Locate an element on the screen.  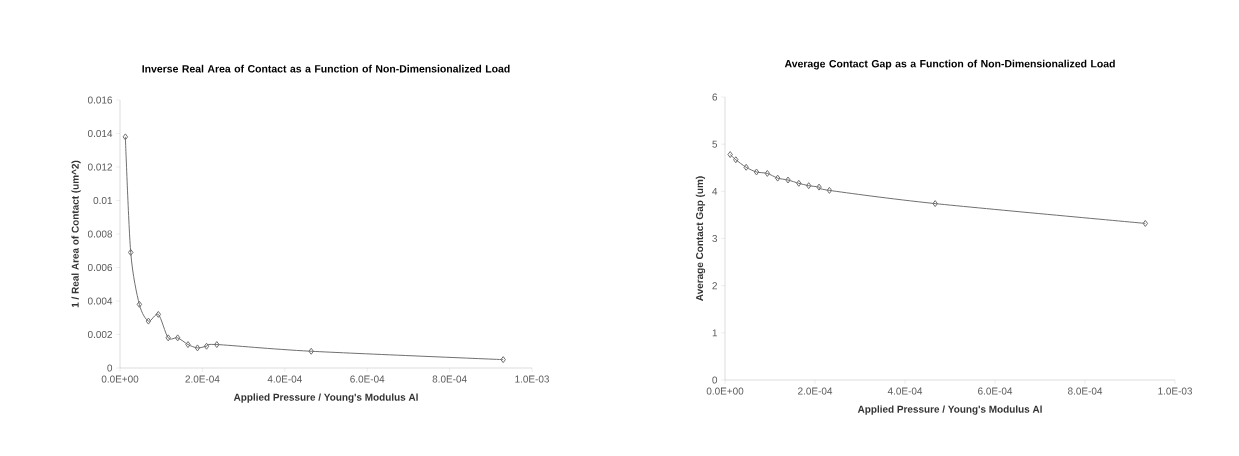
y-tick-label: 0.006 is located at coordinates (100, 267).